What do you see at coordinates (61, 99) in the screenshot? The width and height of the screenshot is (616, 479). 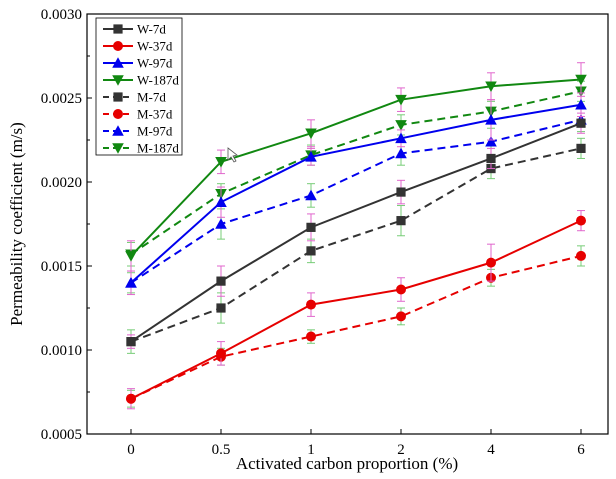 I see `y-tick-label: 0.0025` at bounding box center [61, 99].